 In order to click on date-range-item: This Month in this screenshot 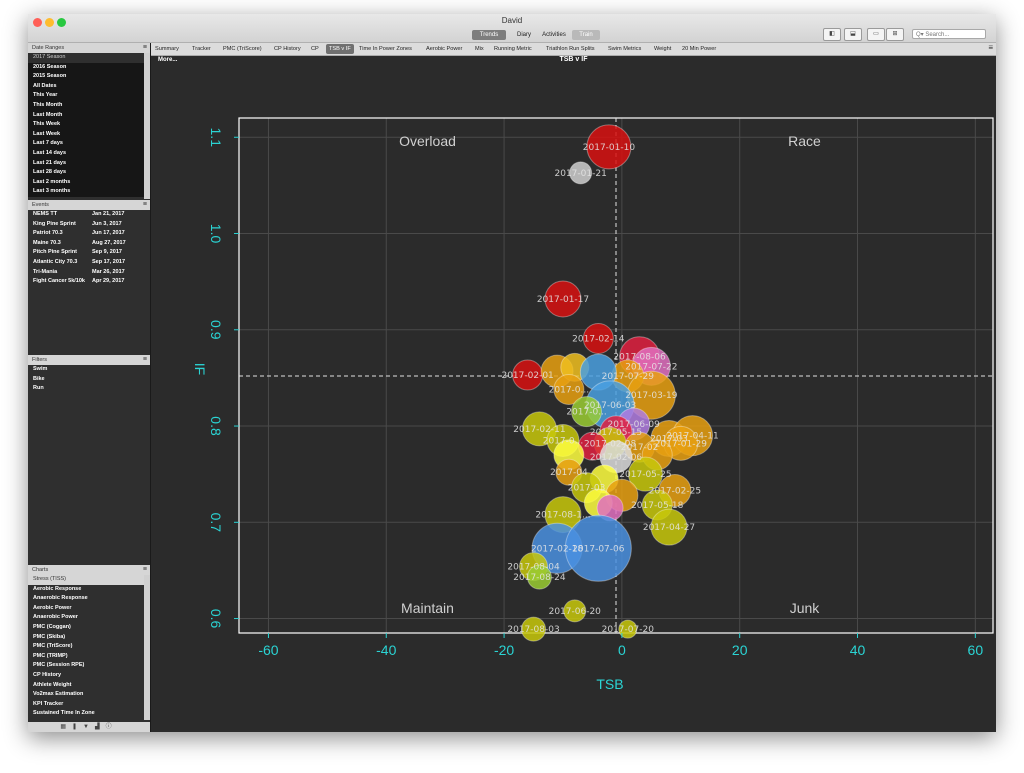, I will do `click(86, 105)`.